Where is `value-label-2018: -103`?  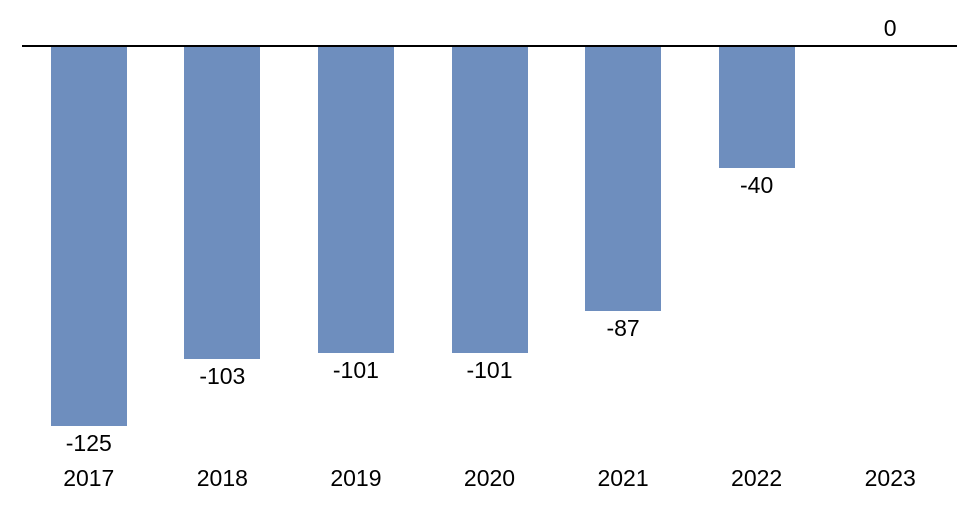 value-label-2018: -103 is located at coordinates (222, 376).